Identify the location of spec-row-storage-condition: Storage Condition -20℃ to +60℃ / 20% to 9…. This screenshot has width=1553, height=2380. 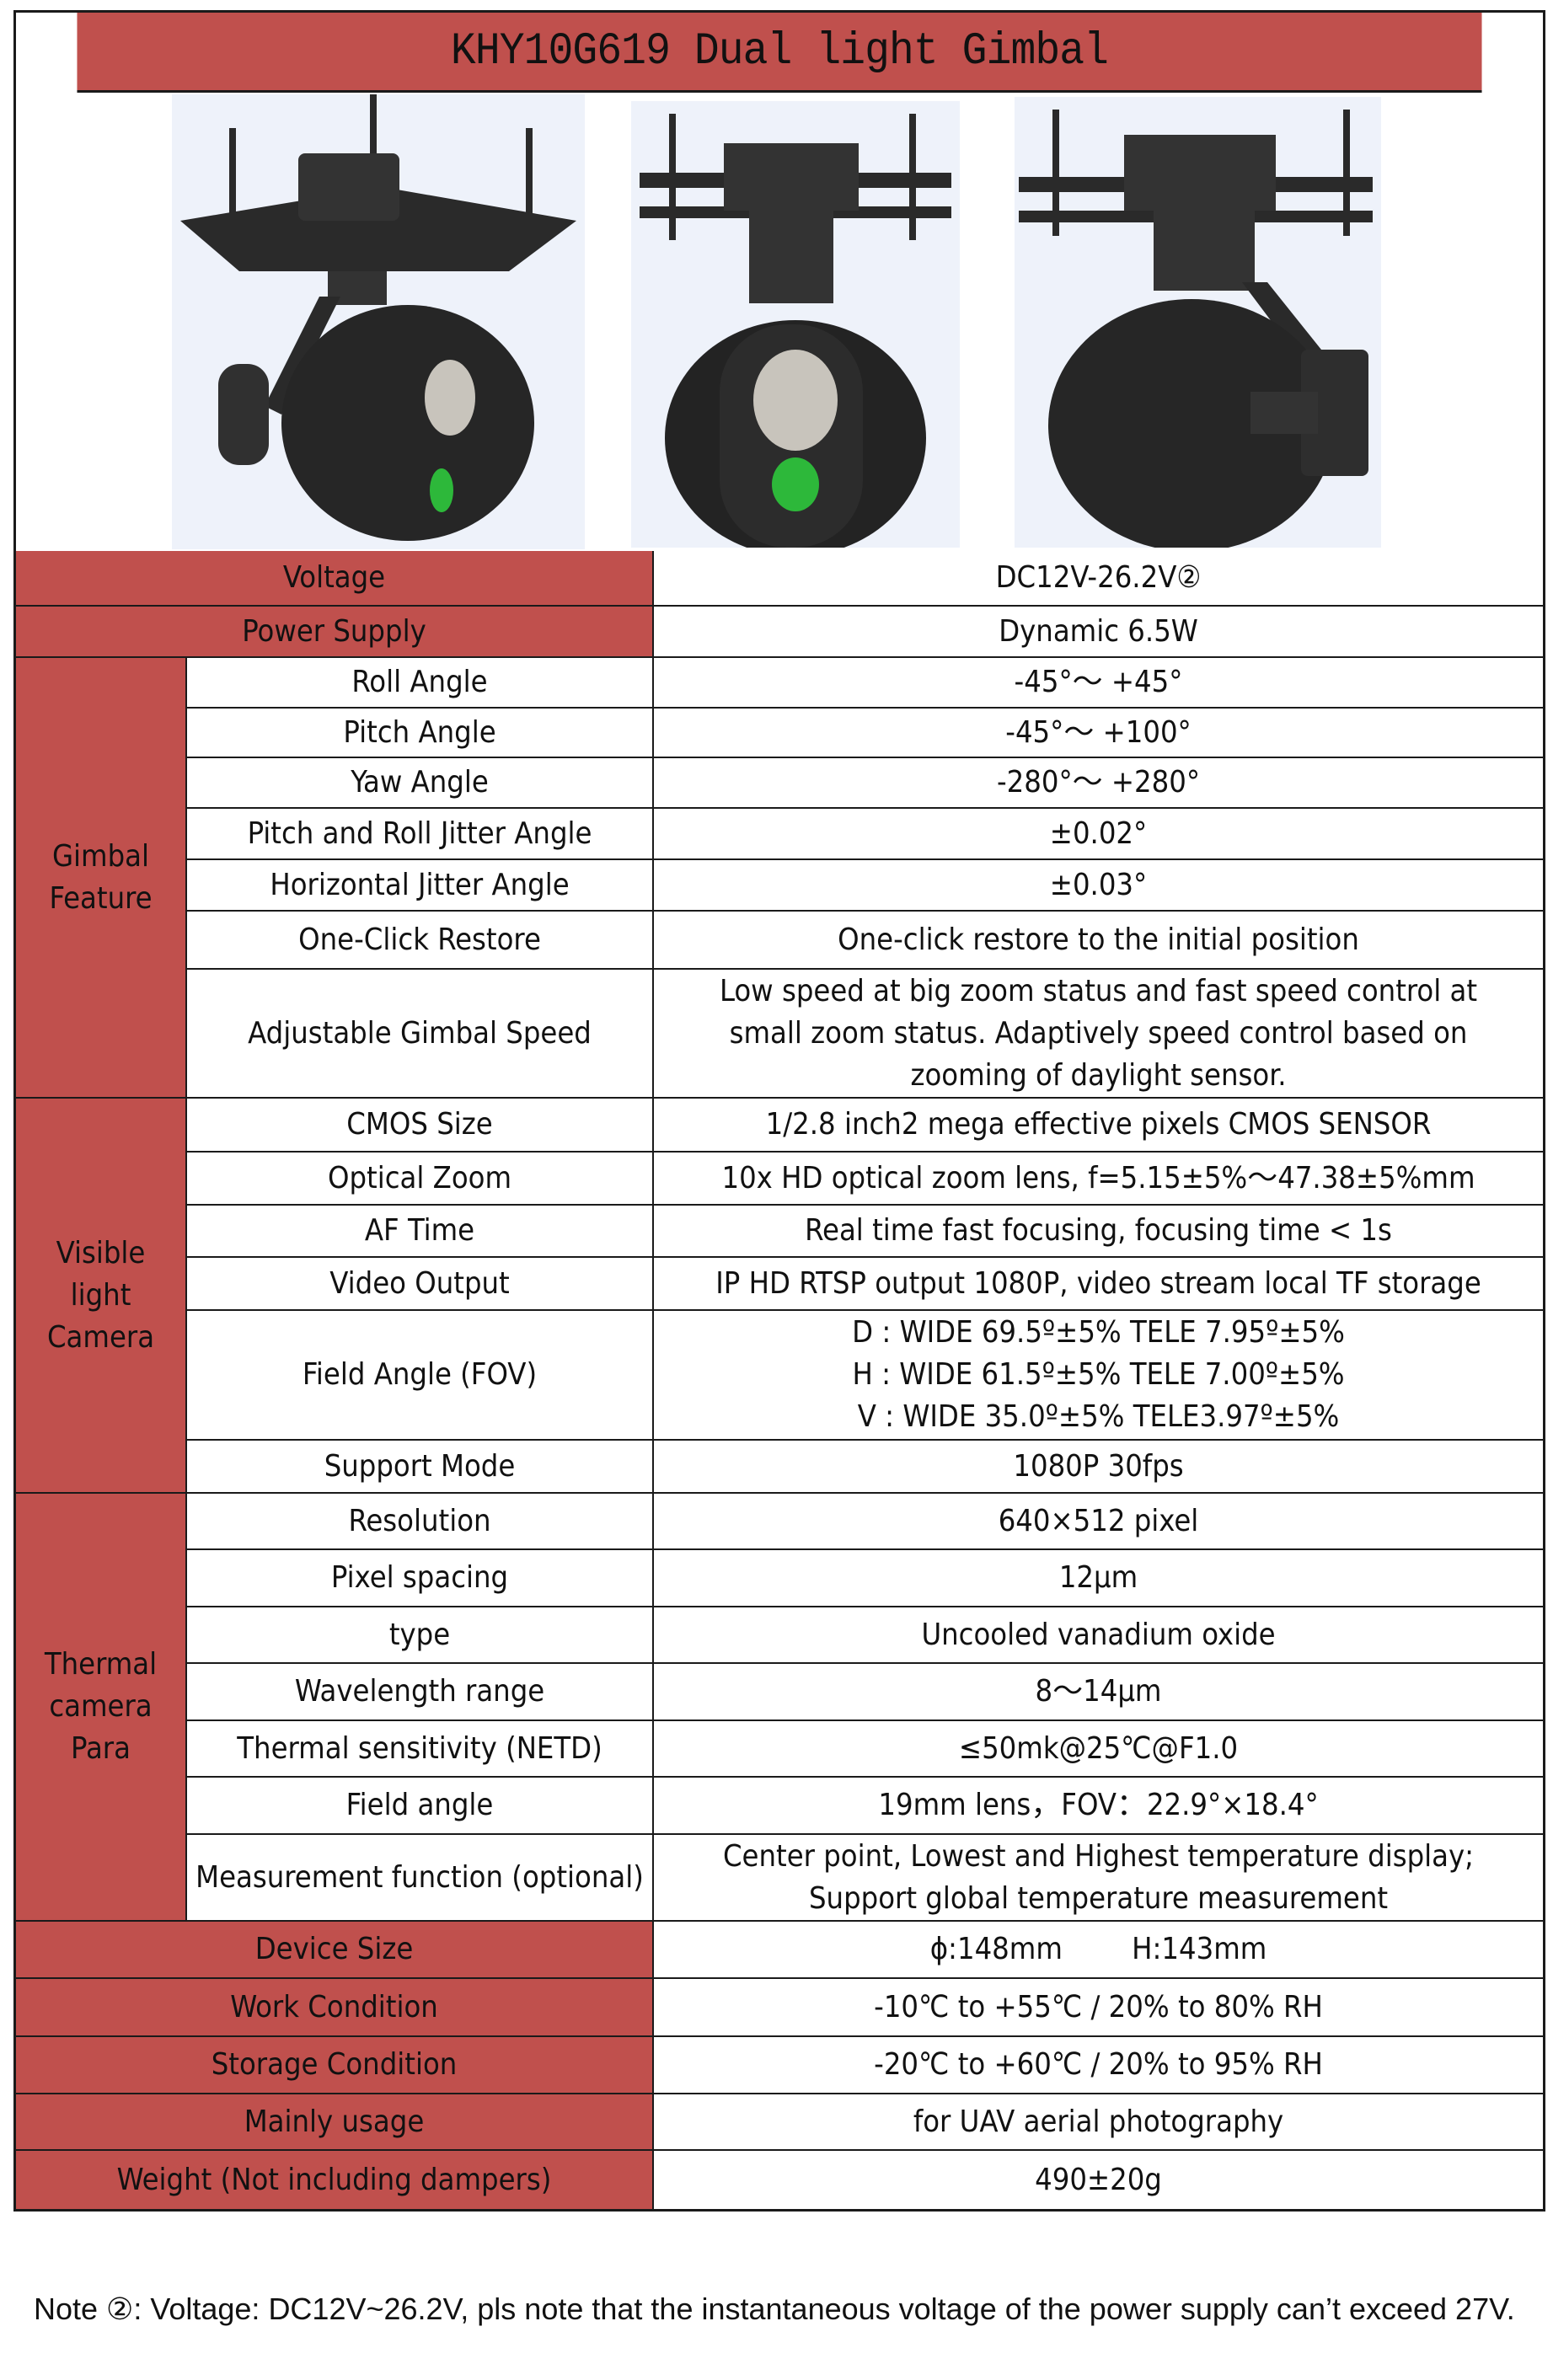
(779, 2064).